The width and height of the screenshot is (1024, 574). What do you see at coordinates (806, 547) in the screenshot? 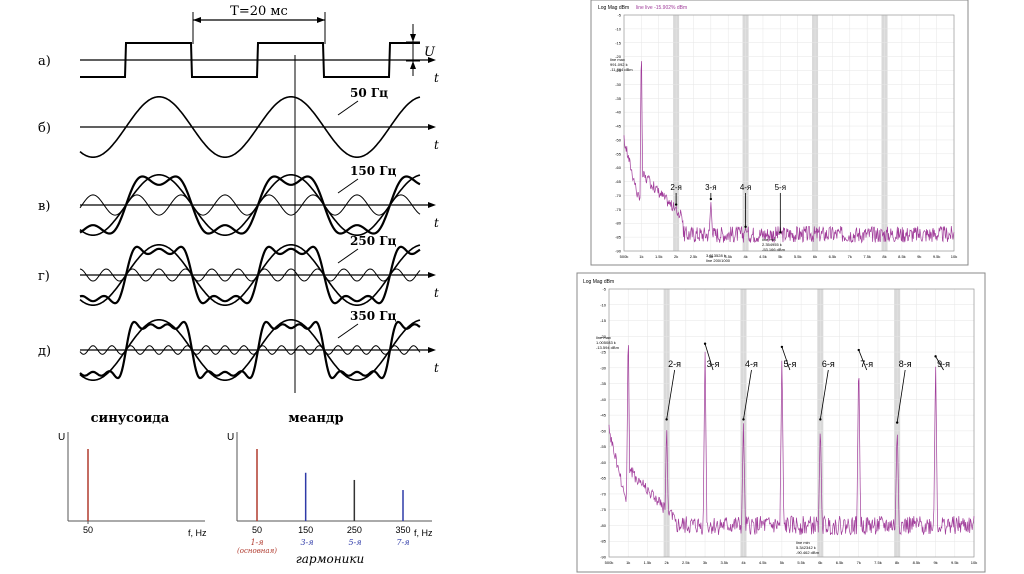
I see `marker-readout: 5.342342 k` at bounding box center [806, 547].